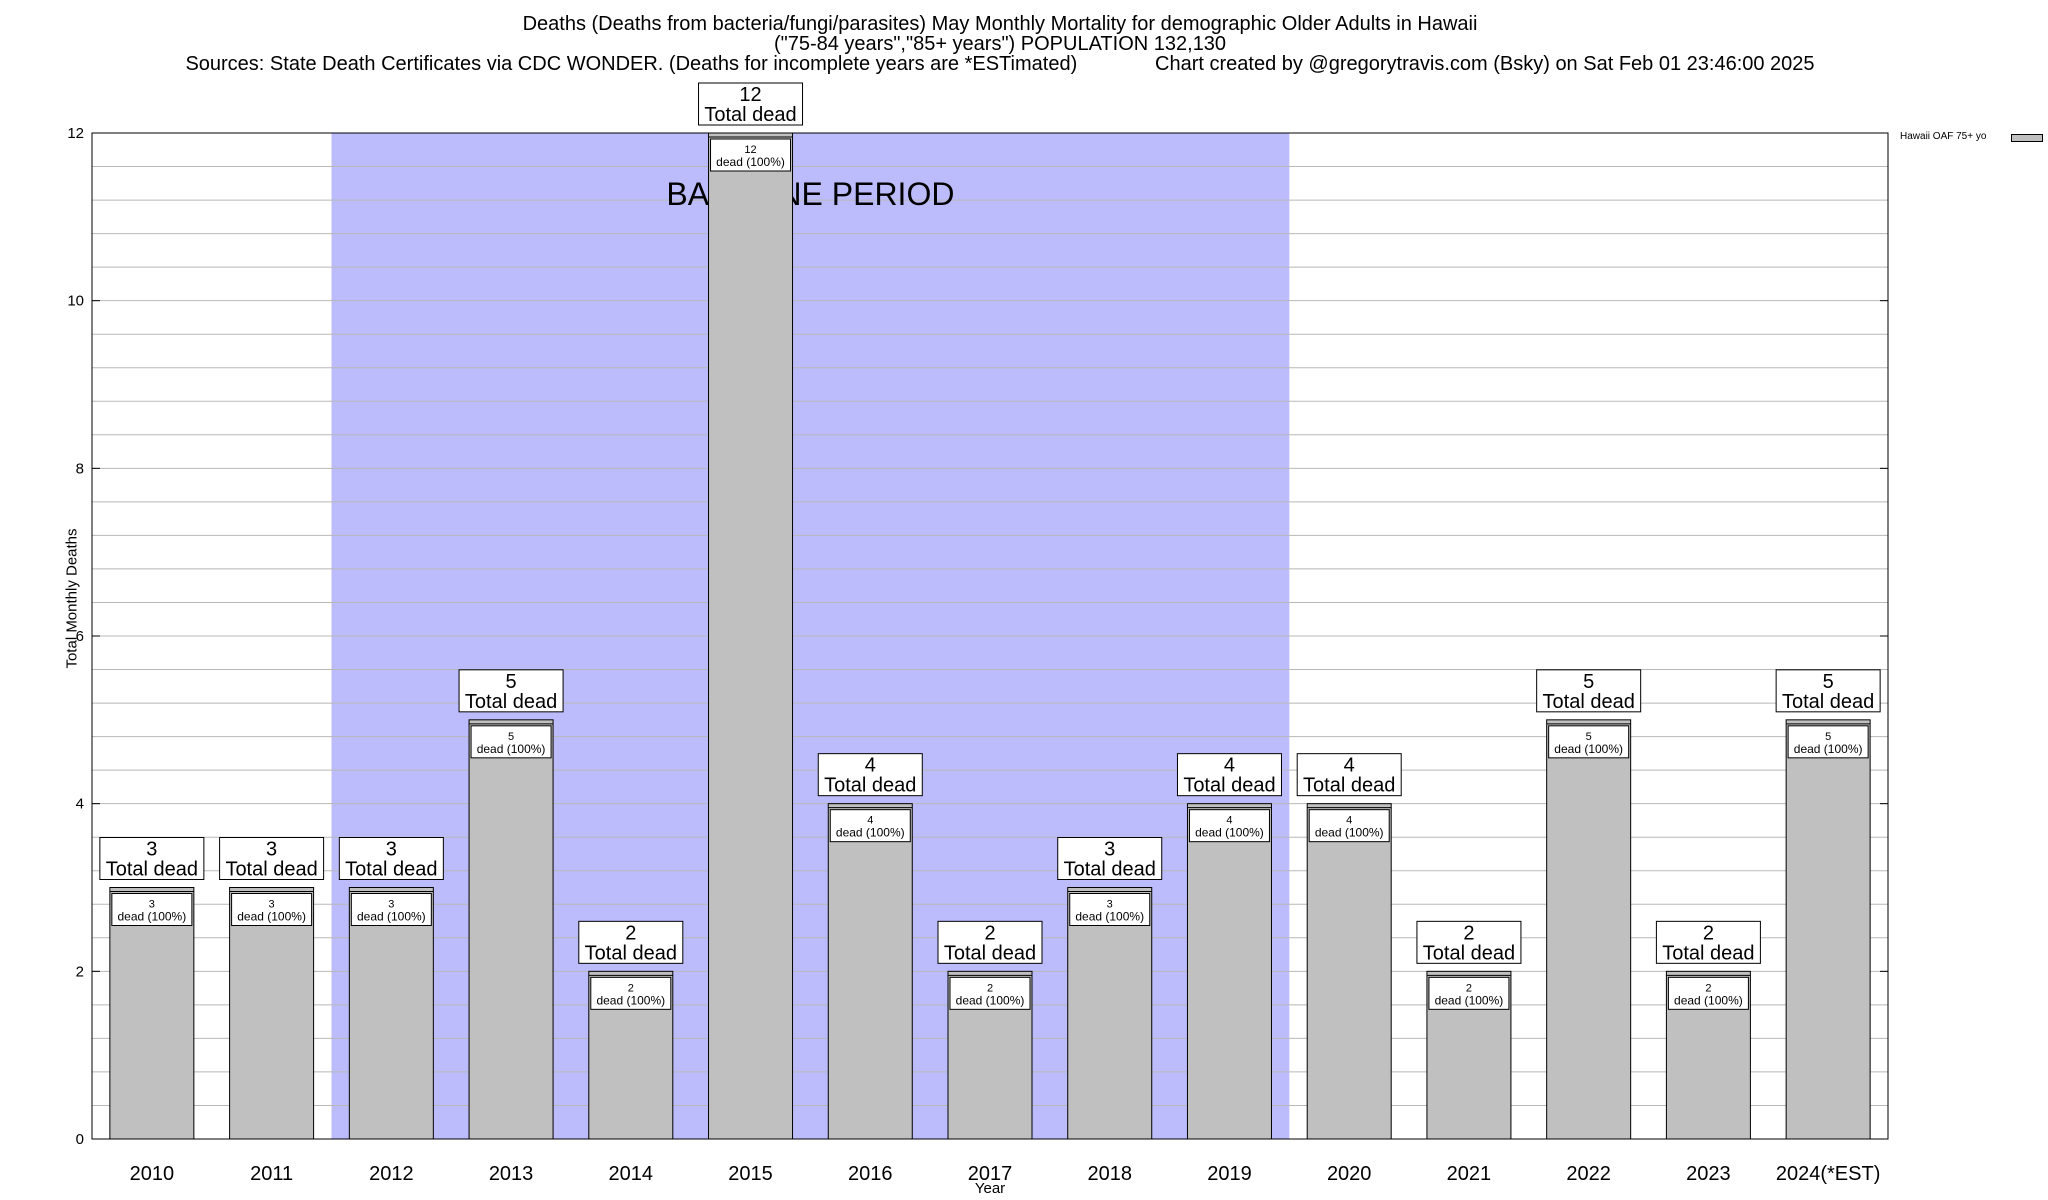  I want to click on x-axis-label: Year, so click(990, 1188).